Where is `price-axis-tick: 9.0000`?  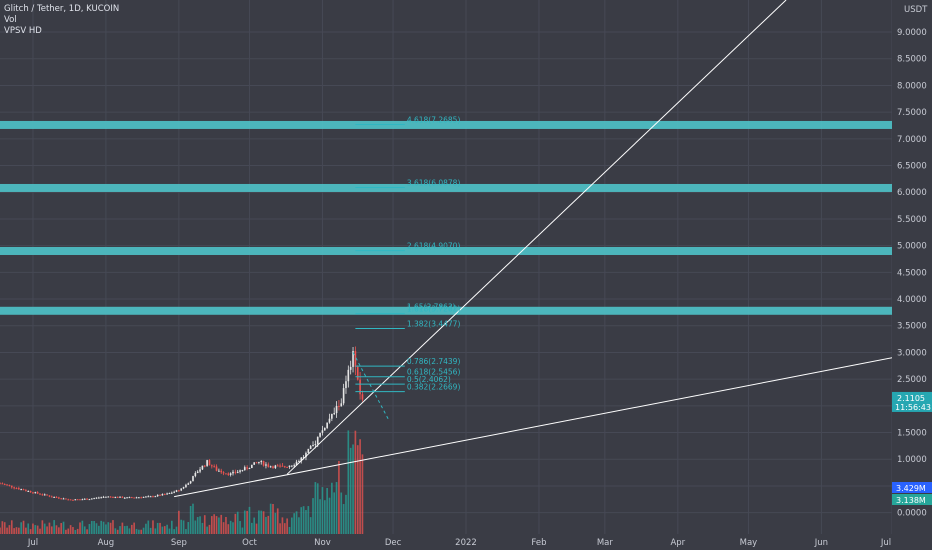
price-axis-tick: 9.0000 is located at coordinates (912, 33).